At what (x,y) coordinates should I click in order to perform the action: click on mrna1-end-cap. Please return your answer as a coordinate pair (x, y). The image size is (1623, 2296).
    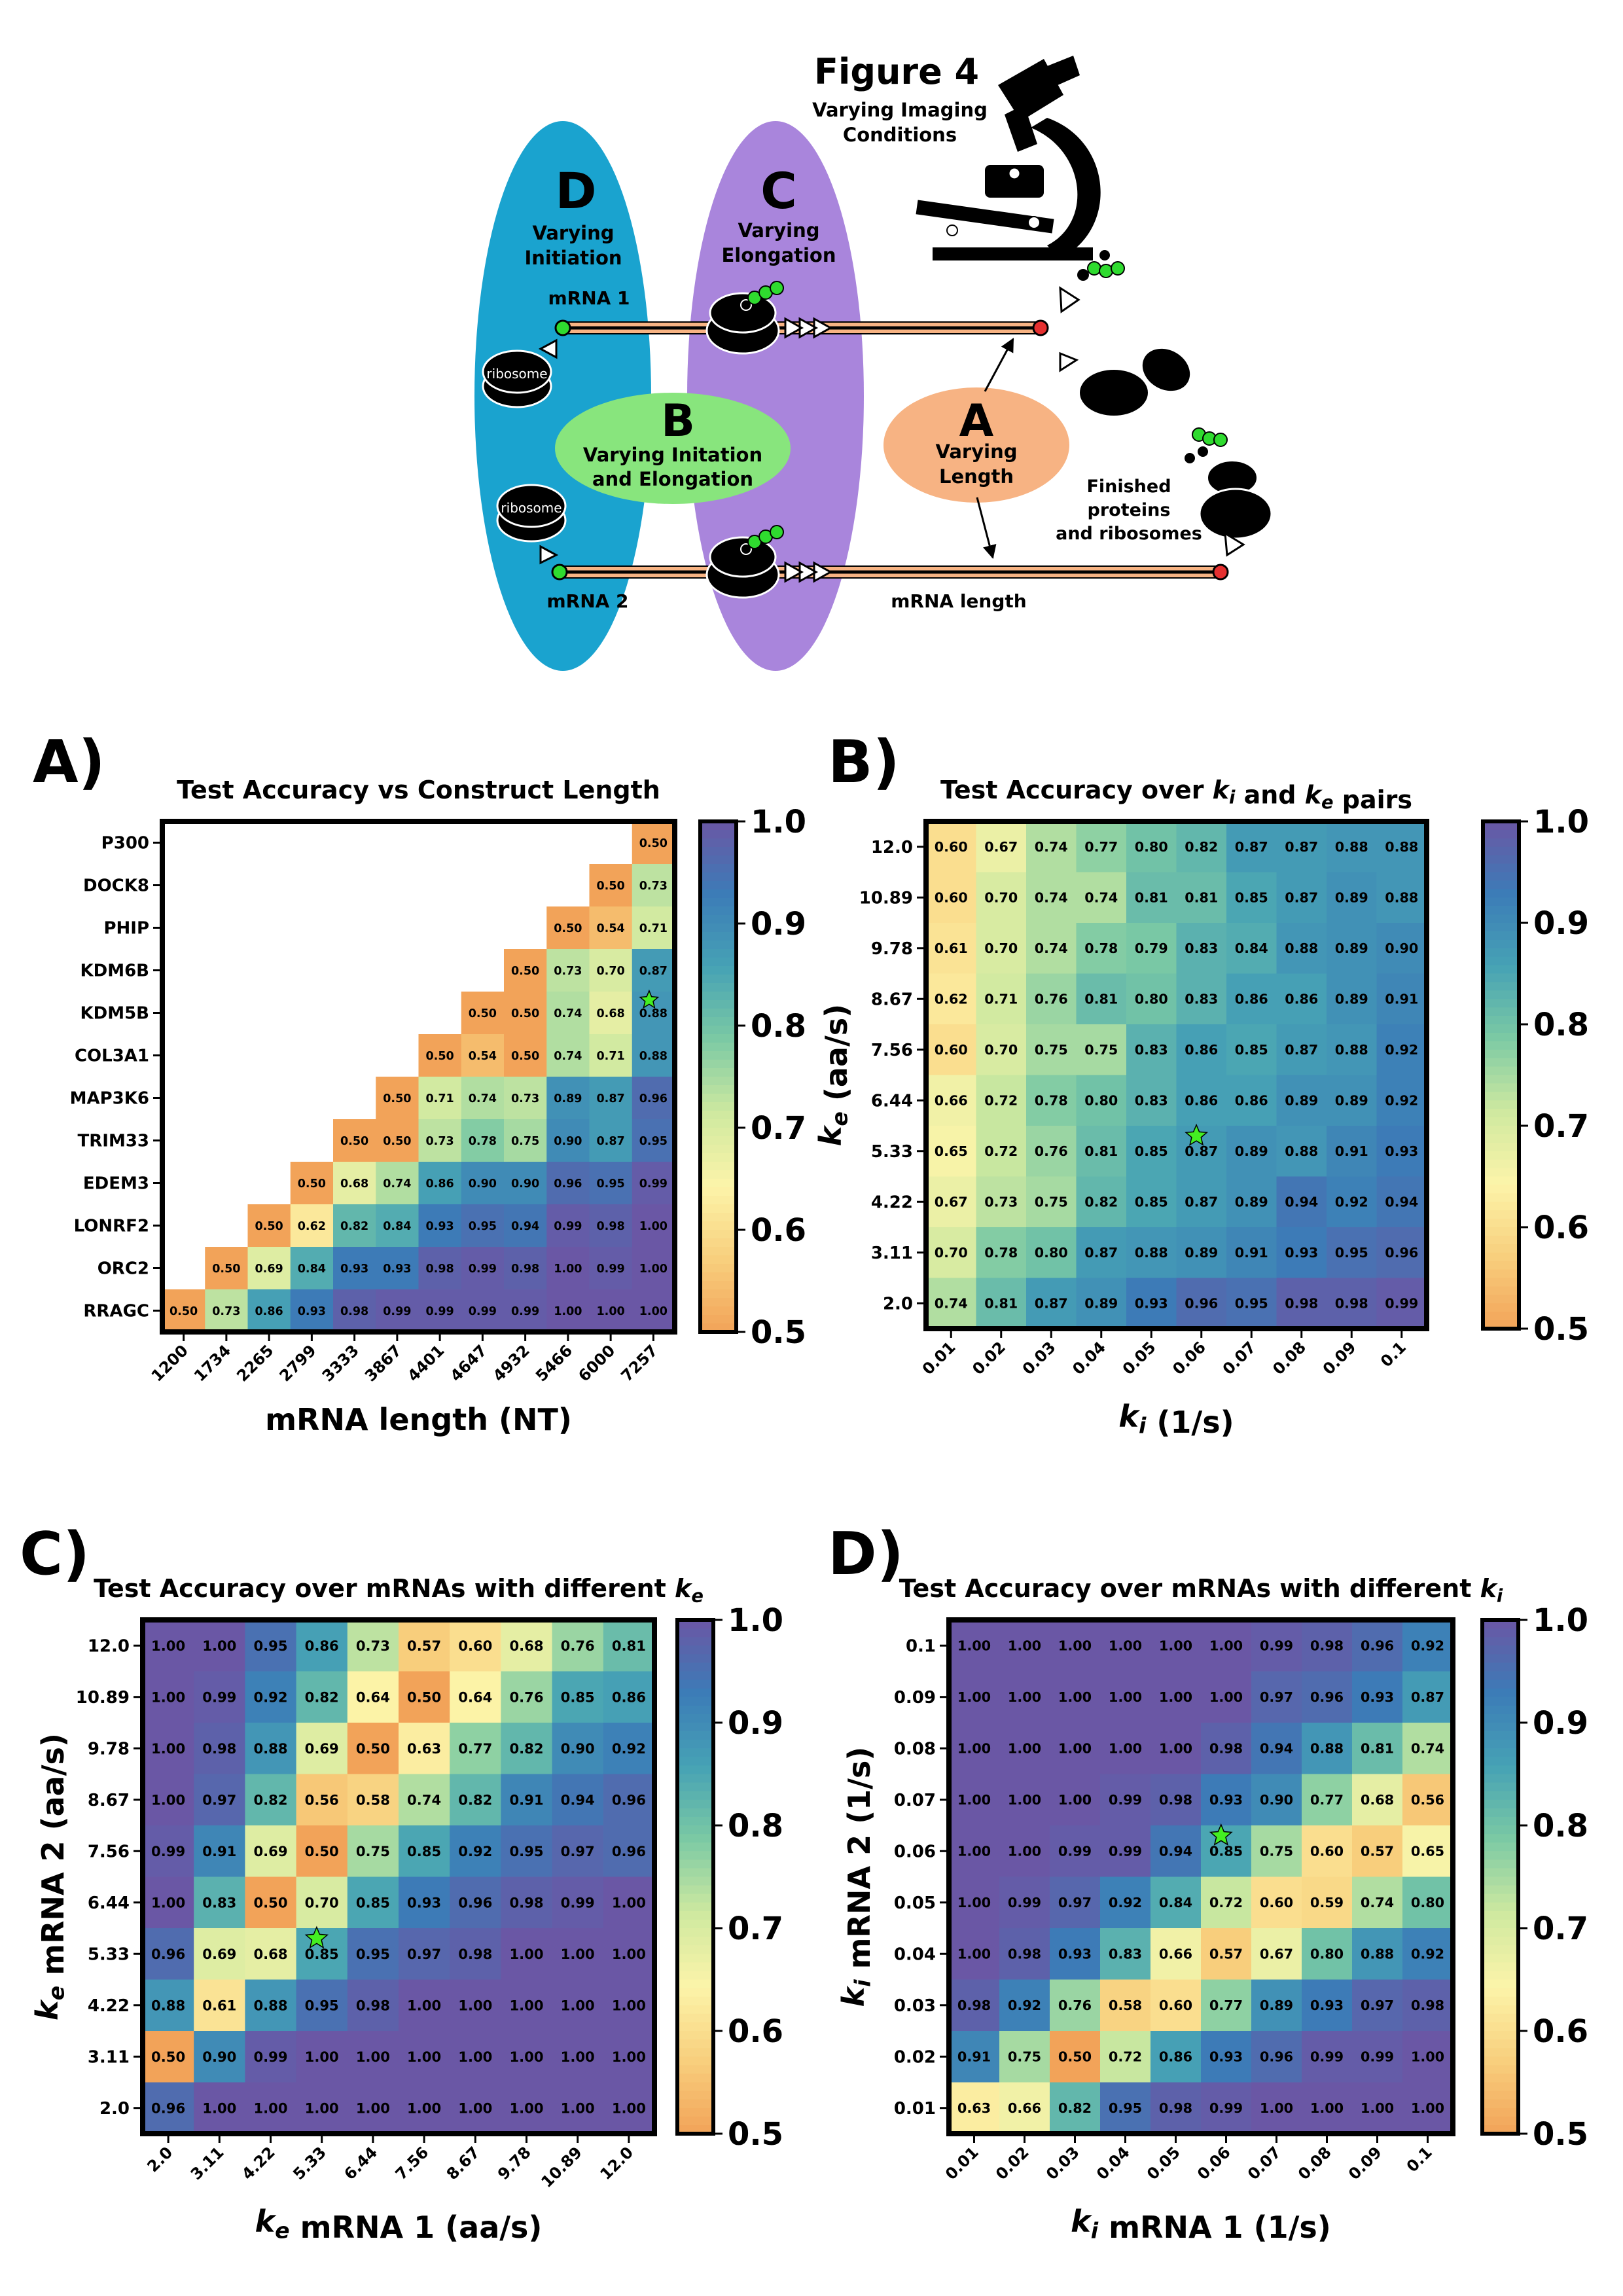
    Looking at the image, I should click on (1040, 327).